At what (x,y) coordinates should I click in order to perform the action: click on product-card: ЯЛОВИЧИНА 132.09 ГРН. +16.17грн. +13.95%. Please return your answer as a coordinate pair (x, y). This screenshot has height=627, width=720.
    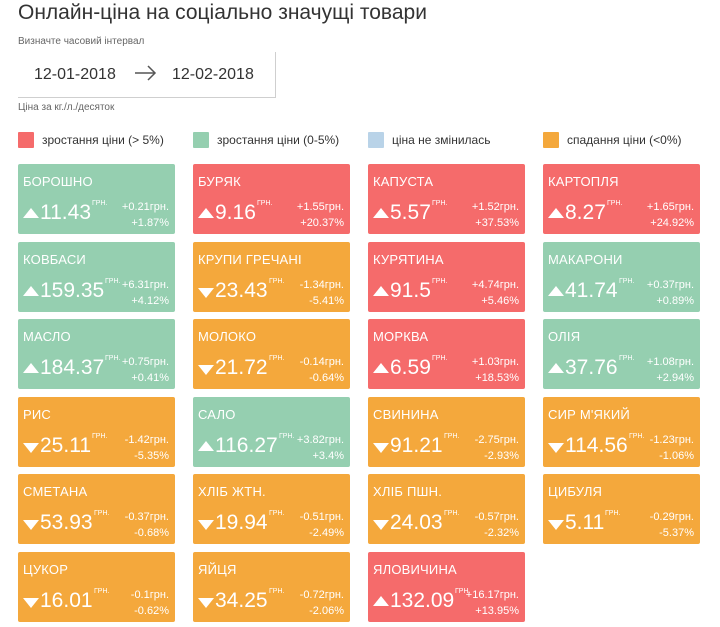
    Looking at the image, I should click on (446, 587).